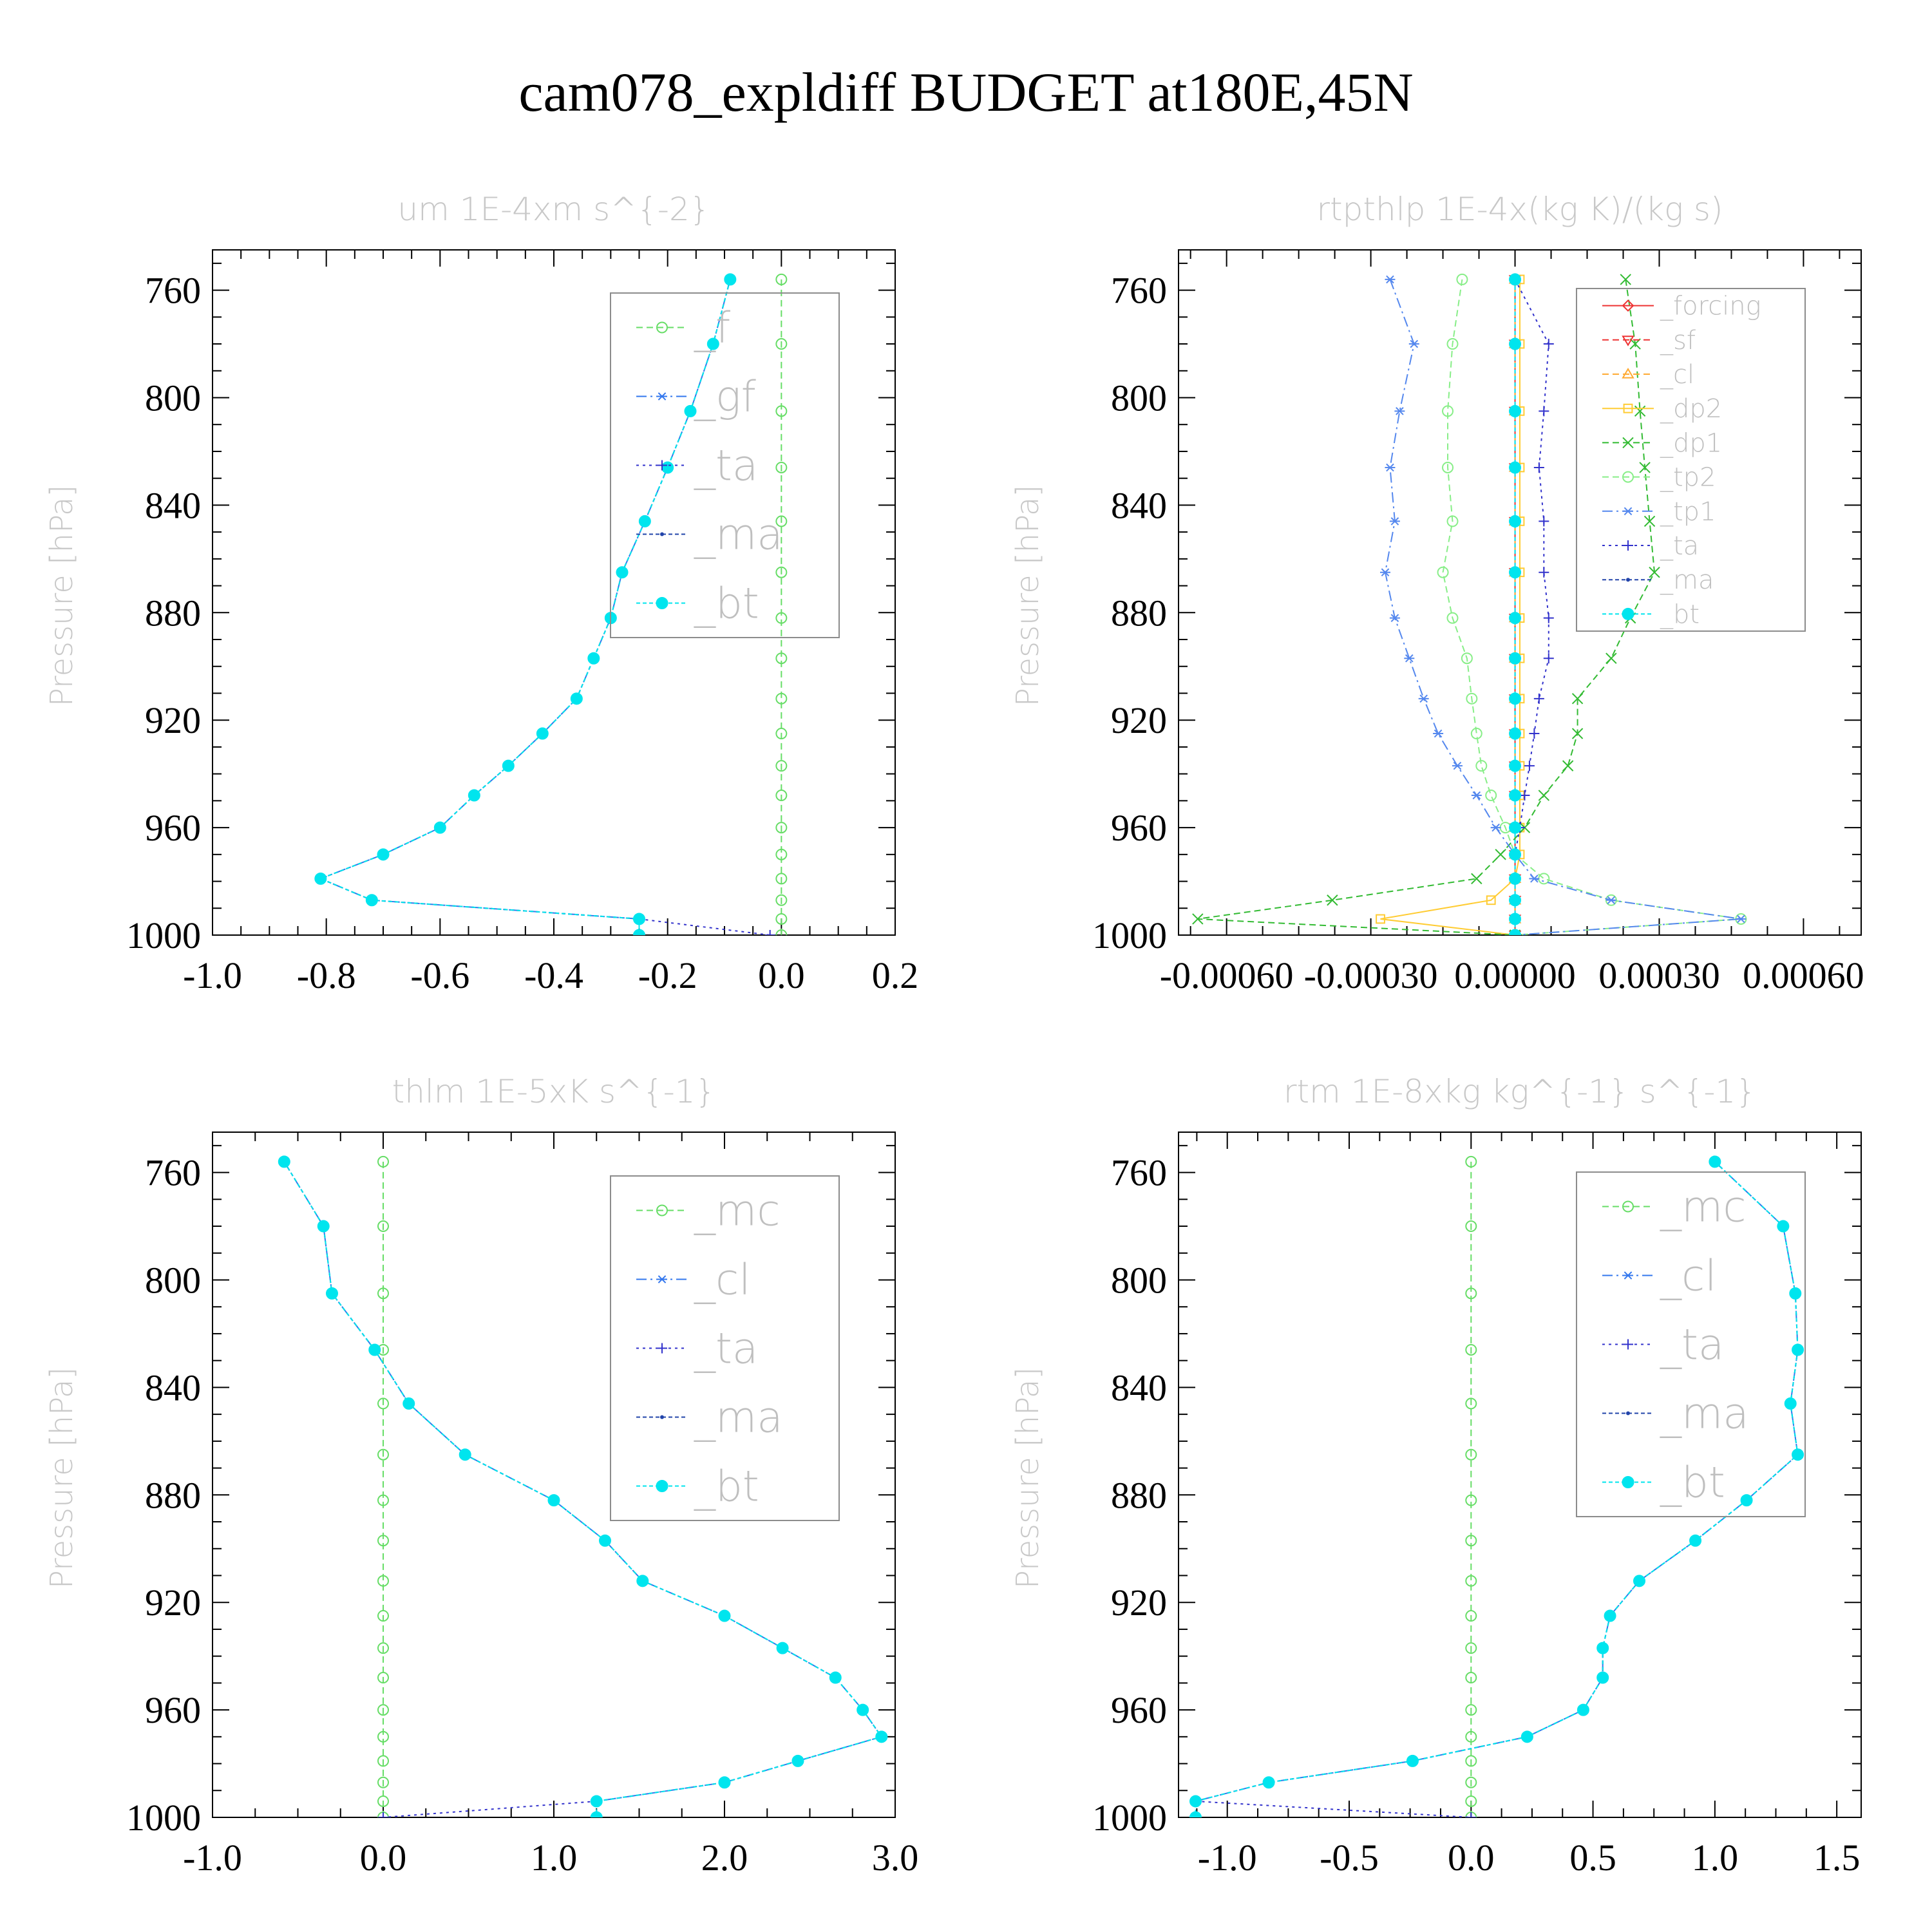  I want to click on x-tick-label: -0.4, so click(554, 975).